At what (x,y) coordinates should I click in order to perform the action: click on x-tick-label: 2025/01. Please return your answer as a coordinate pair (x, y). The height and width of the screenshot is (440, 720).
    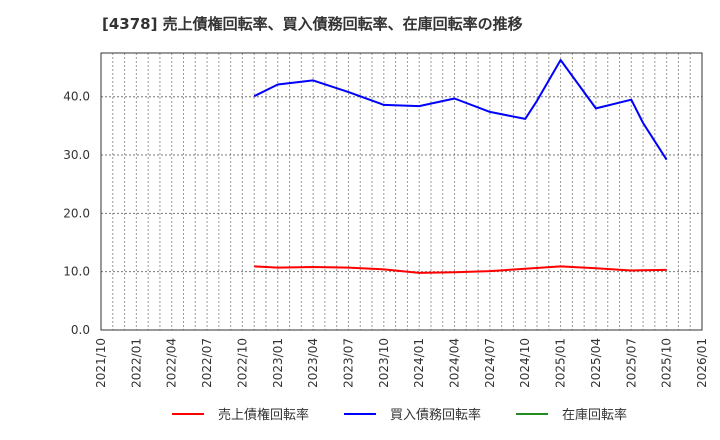
    Looking at the image, I should click on (561, 363).